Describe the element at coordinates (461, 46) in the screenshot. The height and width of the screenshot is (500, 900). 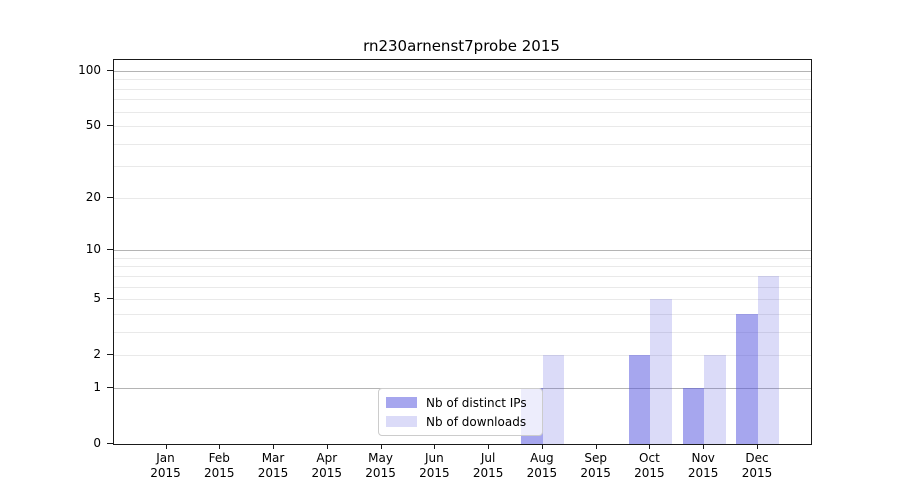
I see `chart-title: rn230arnenst7probe 2015` at that location.